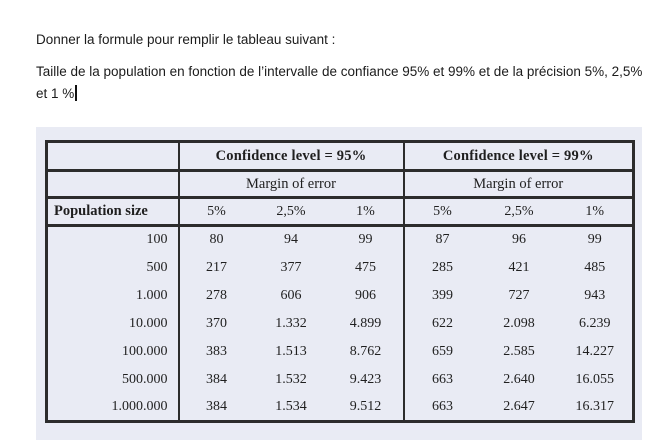 This screenshot has width=650, height=440. I want to click on col-99-2.5pct: 2,5%, so click(519, 212).